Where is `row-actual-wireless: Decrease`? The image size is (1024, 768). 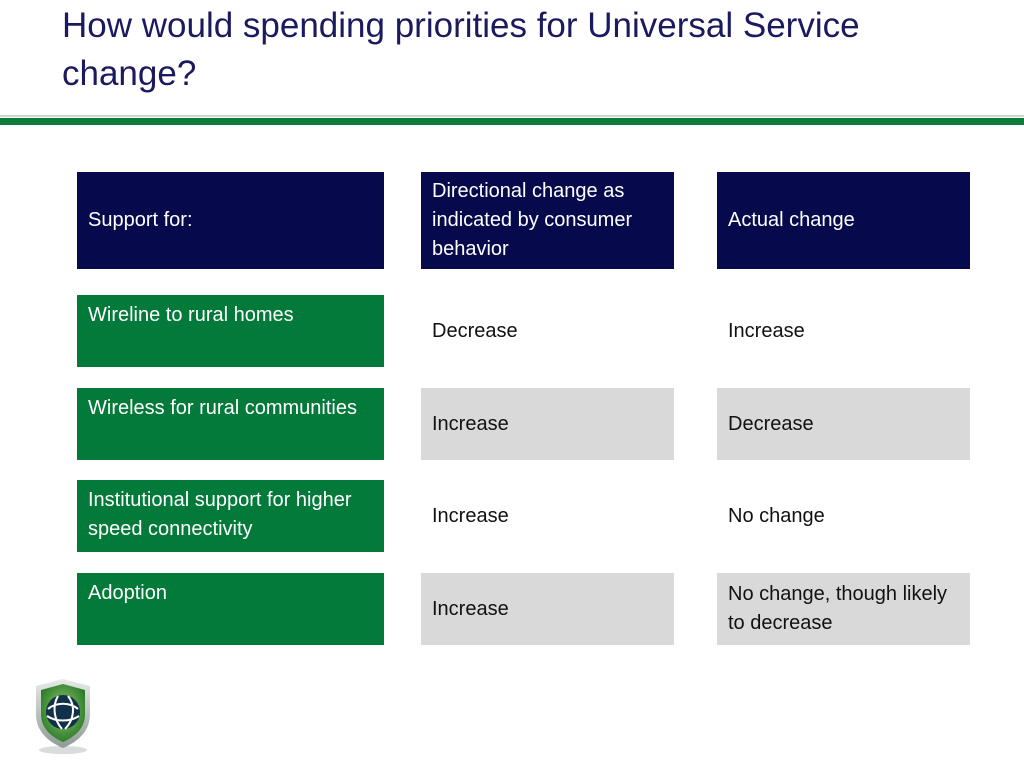
row-actual-wireless: Decrease is located at coordinates (843, 424).